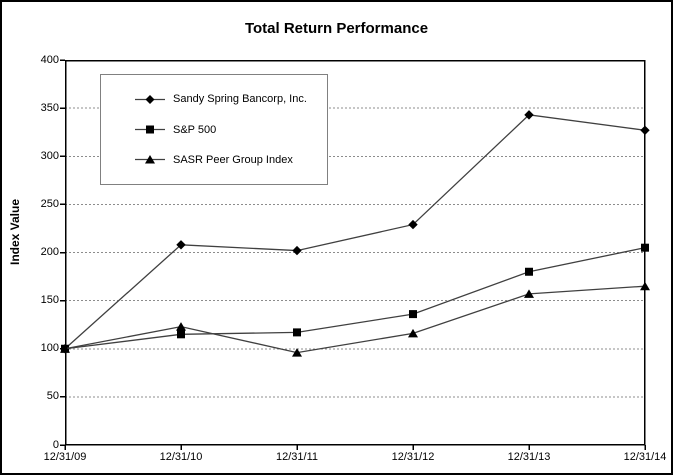 The width and height of the screenshot is (673, 475). What do you see at coordinates (645, 457) in the screenshot?
I see `x-tick-label: 12/31/14` at bounding box center [645, 457].